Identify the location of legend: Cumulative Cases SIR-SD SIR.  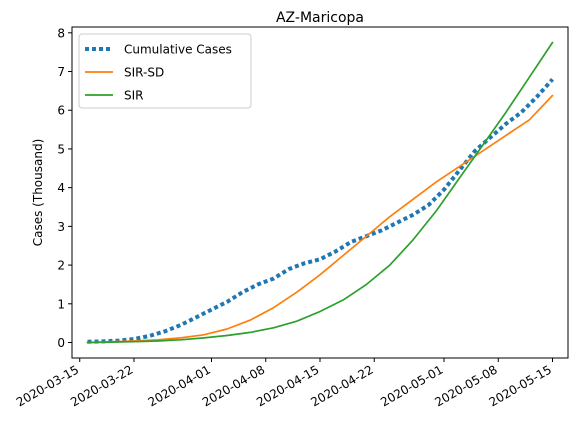
(165, 71).